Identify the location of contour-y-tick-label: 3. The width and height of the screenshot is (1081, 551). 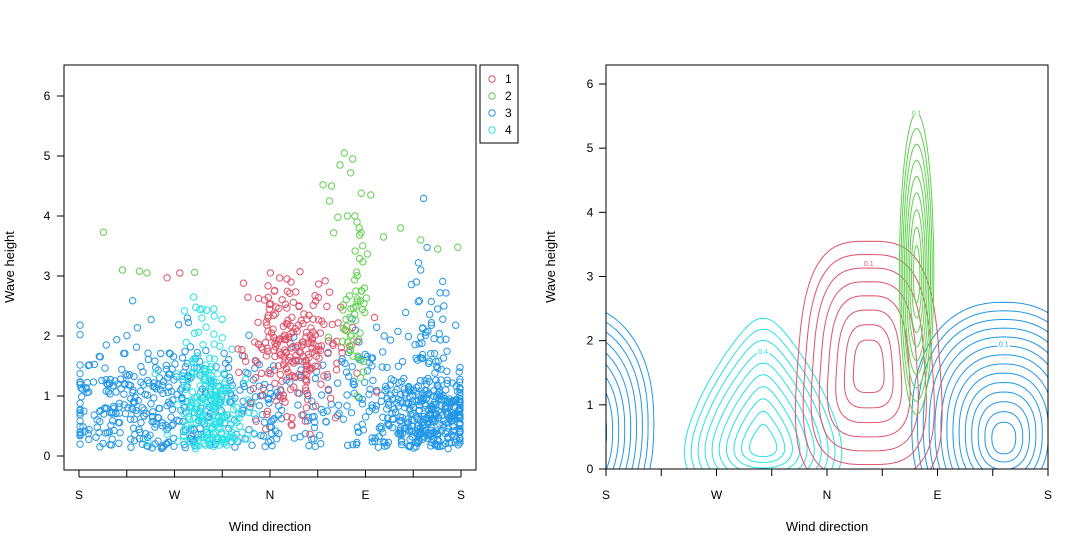
(590, 277).